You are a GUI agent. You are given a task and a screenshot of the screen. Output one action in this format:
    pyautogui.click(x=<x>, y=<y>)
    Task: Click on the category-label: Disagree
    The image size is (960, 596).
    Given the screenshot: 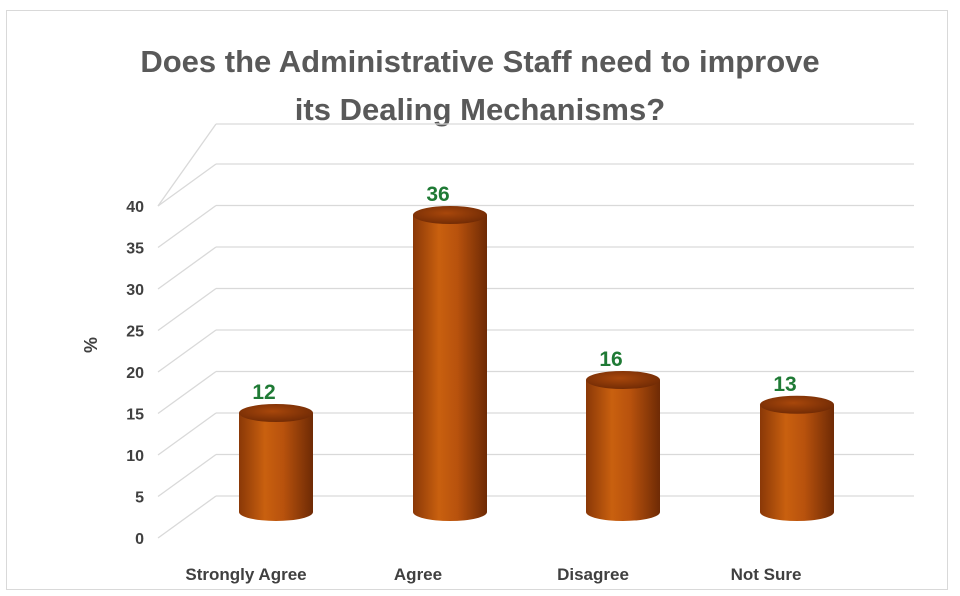 What is the action you would take?
    pyautogui.click(x=593, y=574)
    